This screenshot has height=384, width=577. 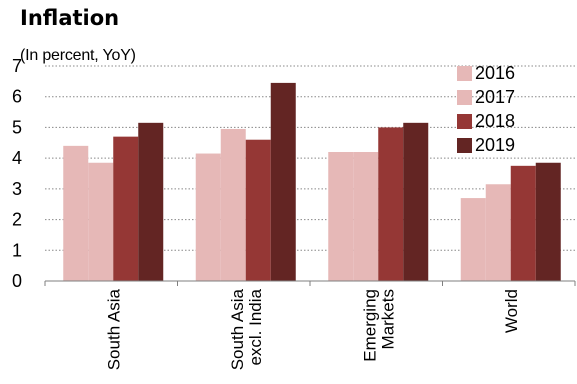 I want to click on y-tick-label: 5, so click(x=17, y=127).